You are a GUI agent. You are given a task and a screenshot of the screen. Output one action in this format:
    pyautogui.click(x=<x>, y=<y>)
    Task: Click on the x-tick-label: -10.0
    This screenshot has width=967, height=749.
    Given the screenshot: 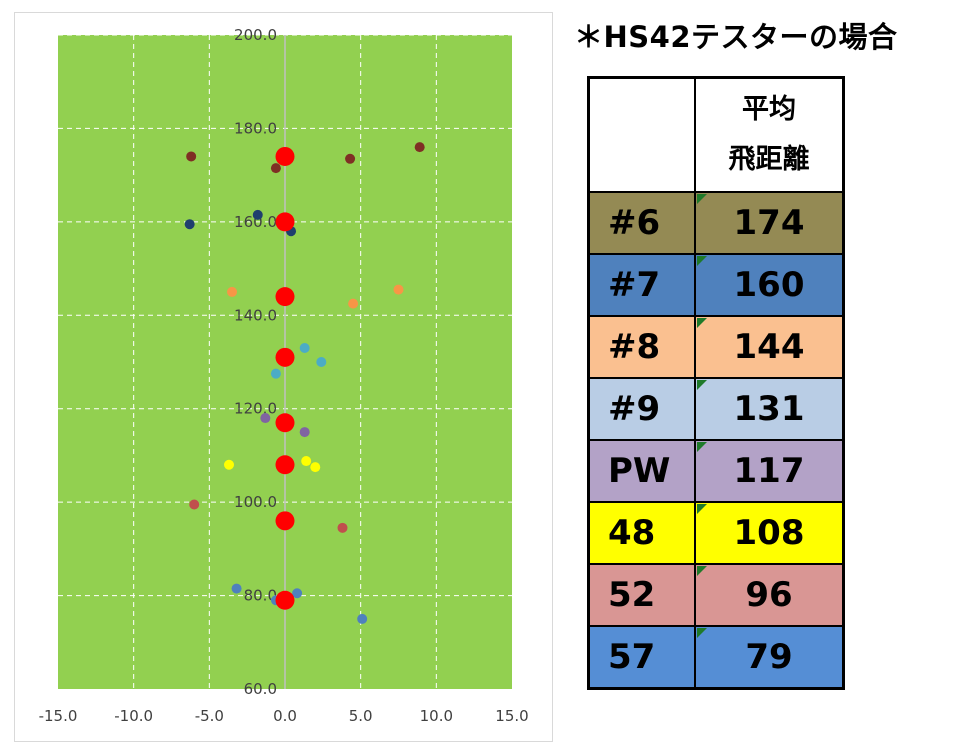 What is the action you would take?
    pyautogui.click(x=133, y=716)
    